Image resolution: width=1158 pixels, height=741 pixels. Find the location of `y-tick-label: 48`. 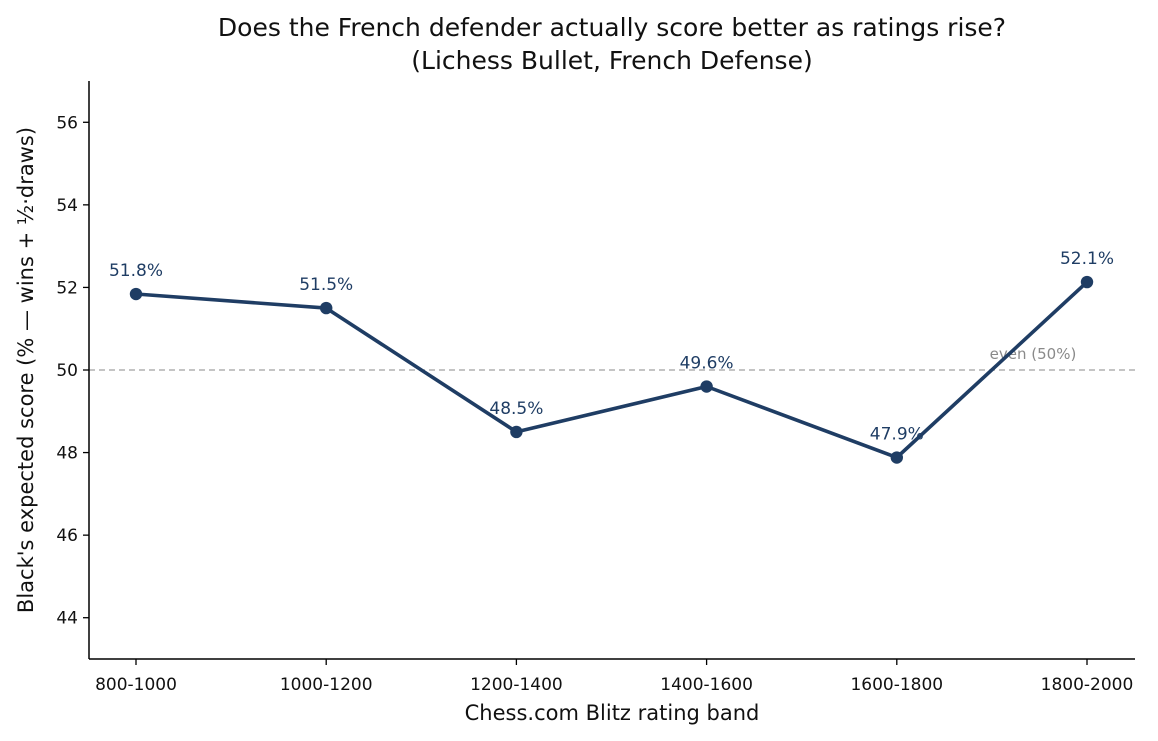

y-tick-label: 48 is located at coordinates (67, 454).